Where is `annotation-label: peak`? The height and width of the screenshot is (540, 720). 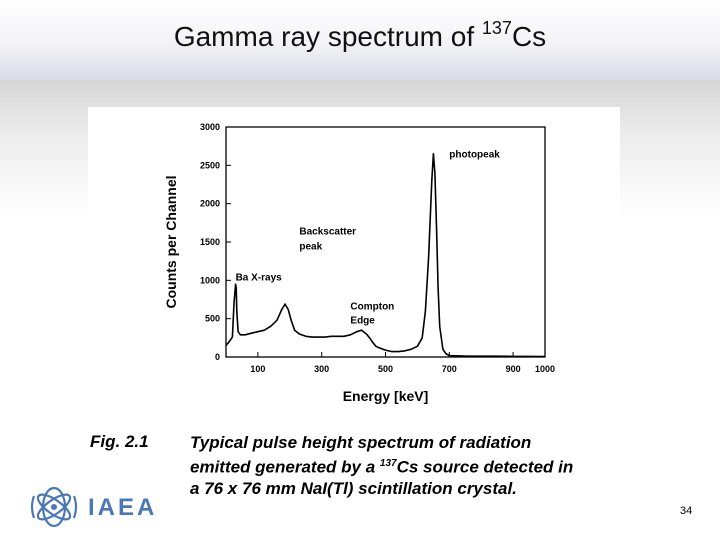 annotation-label: peak is located at coordinates (310, 247).